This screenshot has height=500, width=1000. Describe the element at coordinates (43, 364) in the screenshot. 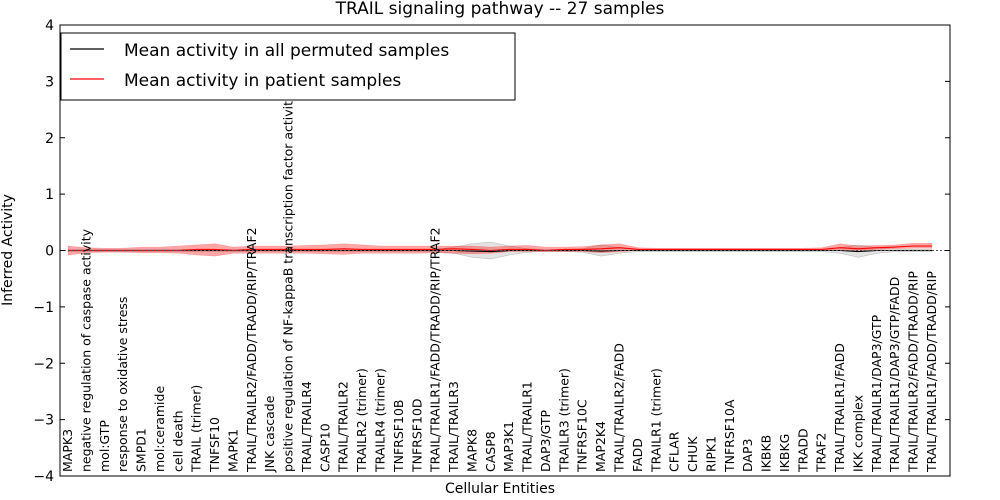

I see `y-tick-label: −2` at that location.